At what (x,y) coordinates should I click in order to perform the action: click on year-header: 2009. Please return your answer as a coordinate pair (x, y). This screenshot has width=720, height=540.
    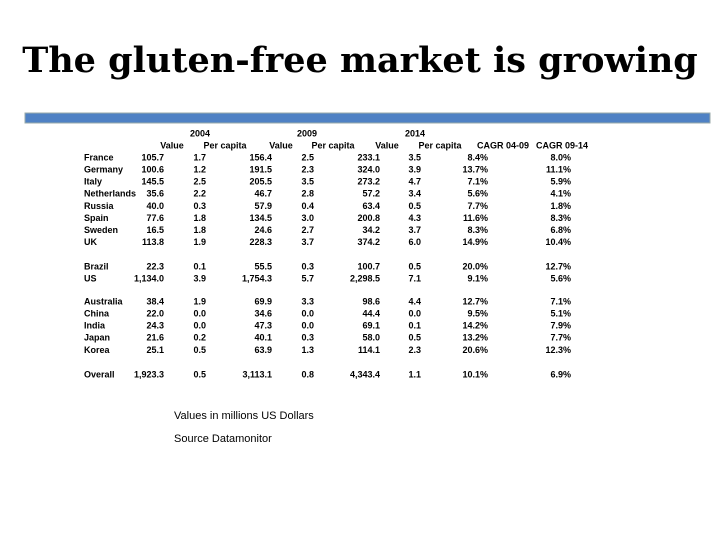
    Looking at the image, I should click on (307, 133).